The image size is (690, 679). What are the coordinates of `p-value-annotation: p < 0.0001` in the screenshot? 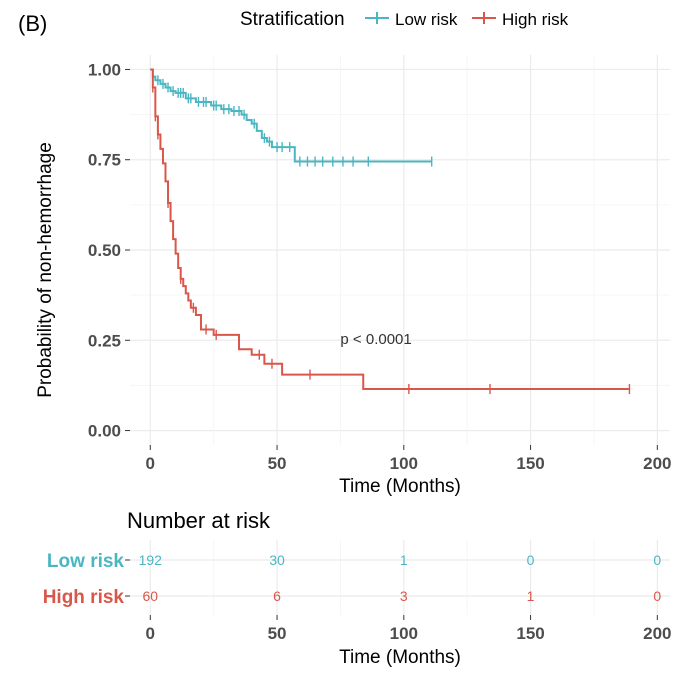 It's located at (375, 339).